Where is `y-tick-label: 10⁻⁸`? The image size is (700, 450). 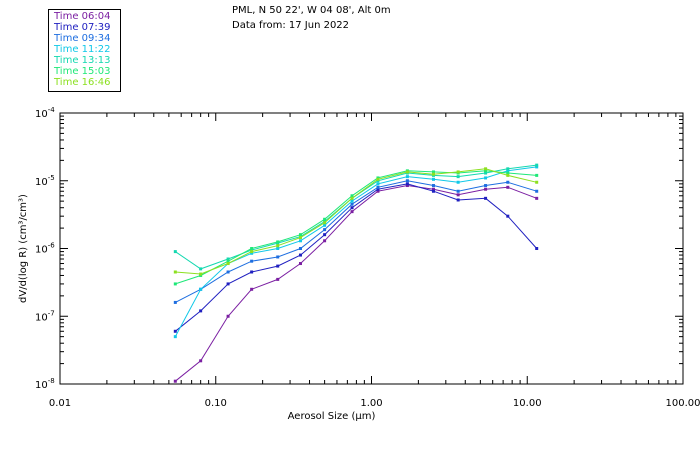
y-tick-label: 10⁻⁸ is located at coordinates (45, 384).